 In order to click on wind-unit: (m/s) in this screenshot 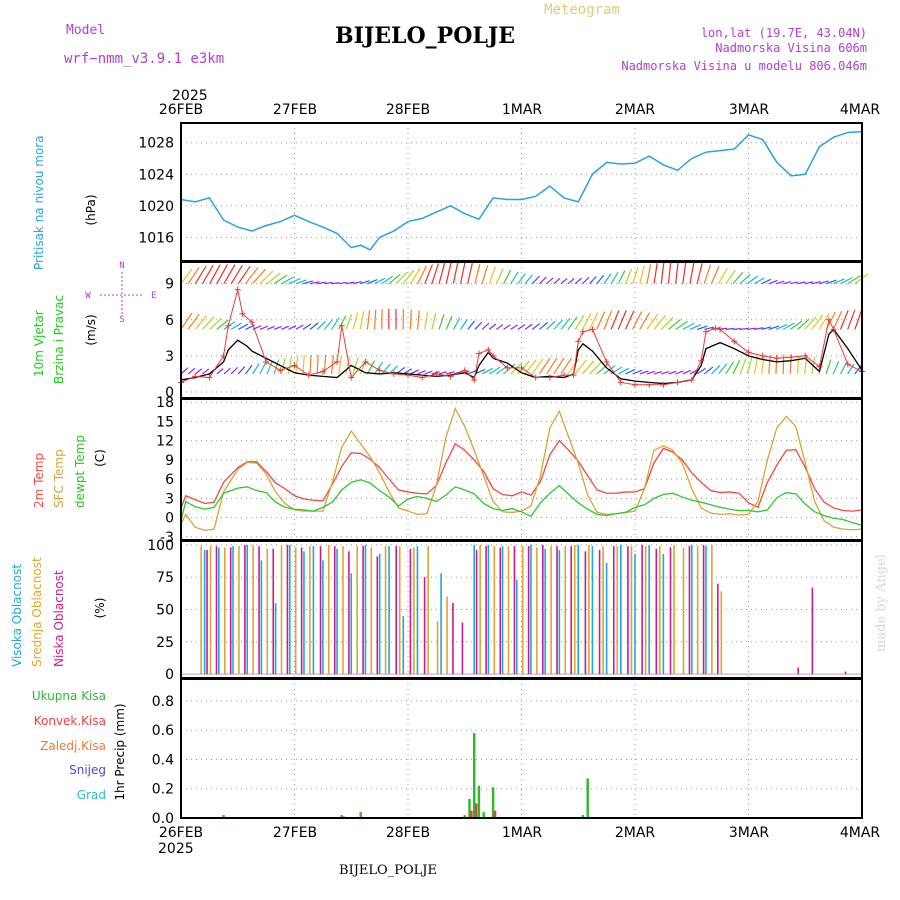, I will do `click(91, 329)`.